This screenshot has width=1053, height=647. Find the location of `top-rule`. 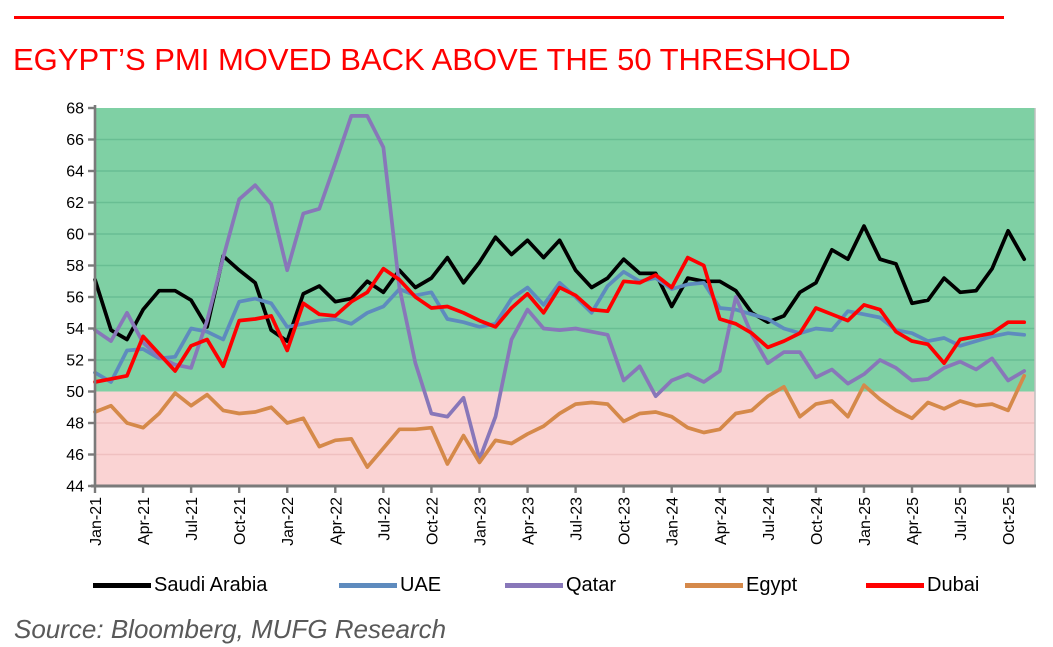

top-rule is located at coordinates (509, 17).